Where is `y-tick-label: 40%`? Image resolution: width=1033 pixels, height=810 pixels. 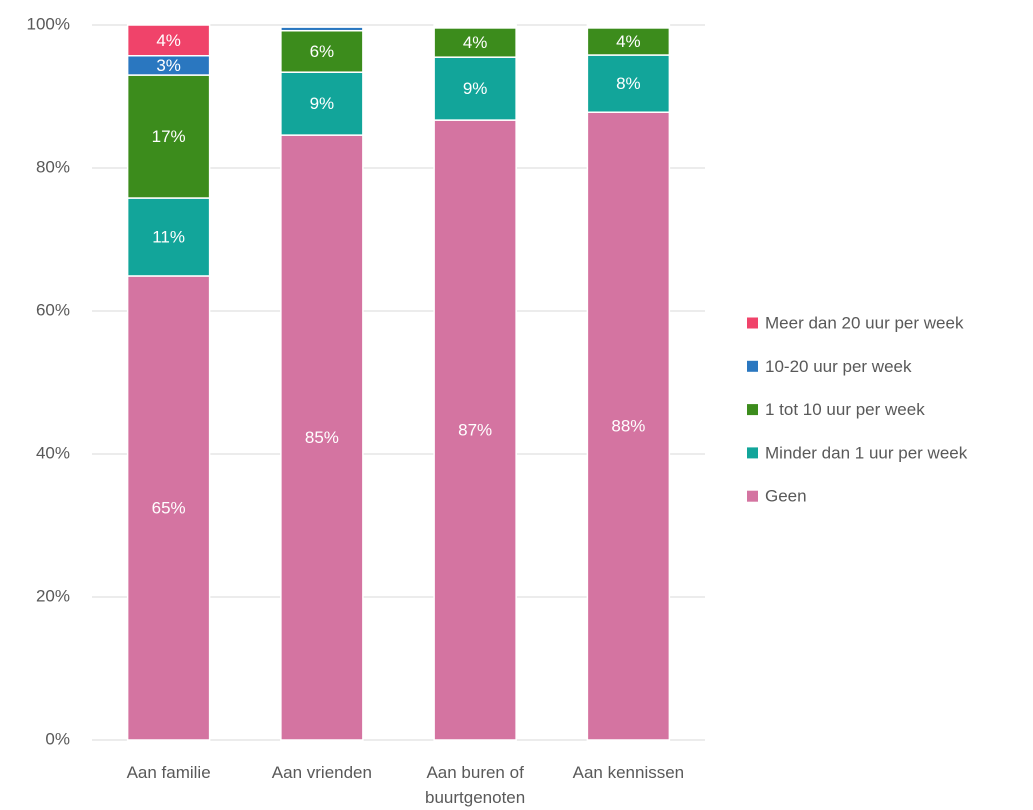
y-tick-label: 40% is located at coordinates (53, 452).